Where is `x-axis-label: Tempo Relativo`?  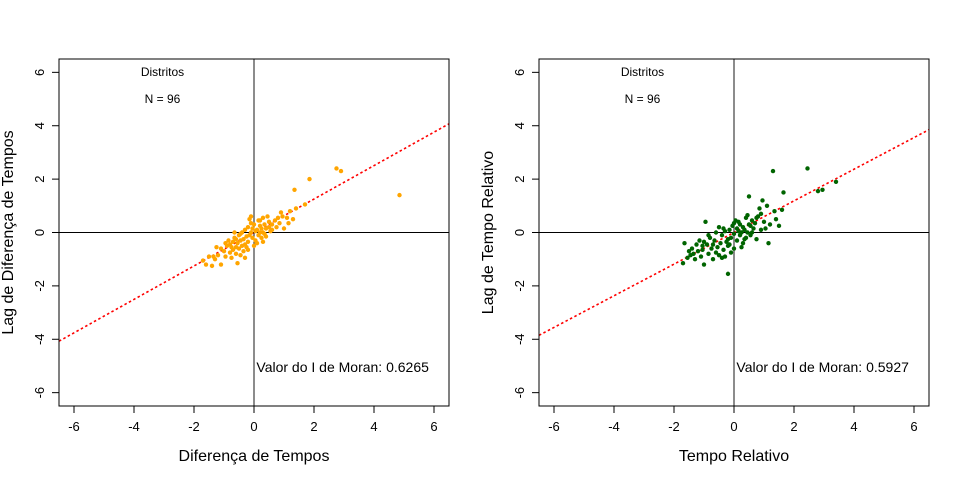
x-axis-label: Tempo Relativo is located at coordinates (734, 456).